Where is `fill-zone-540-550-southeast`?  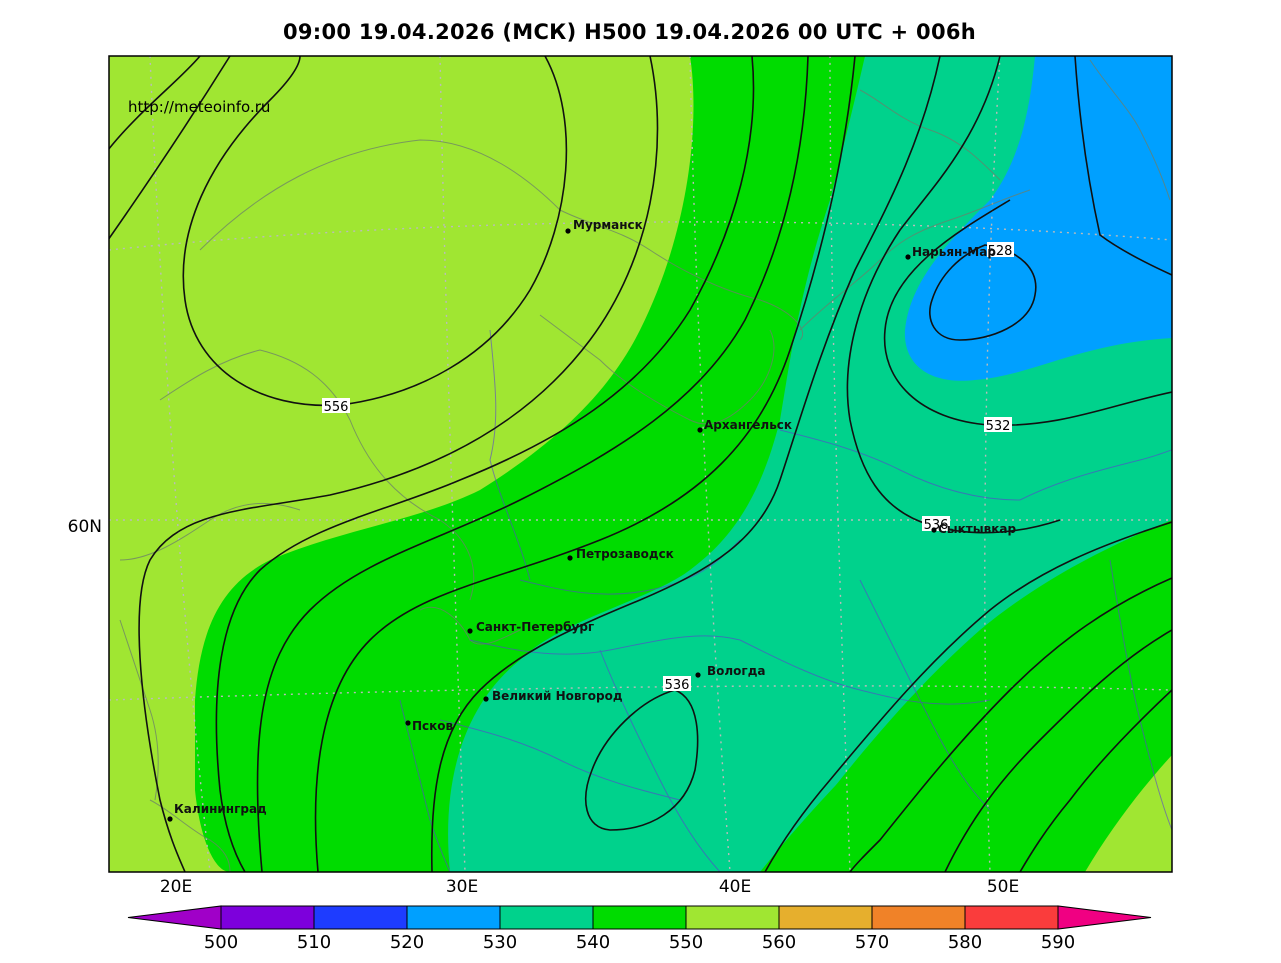
fill-zone-540-550-southeast is located at coordinates (971, 696).